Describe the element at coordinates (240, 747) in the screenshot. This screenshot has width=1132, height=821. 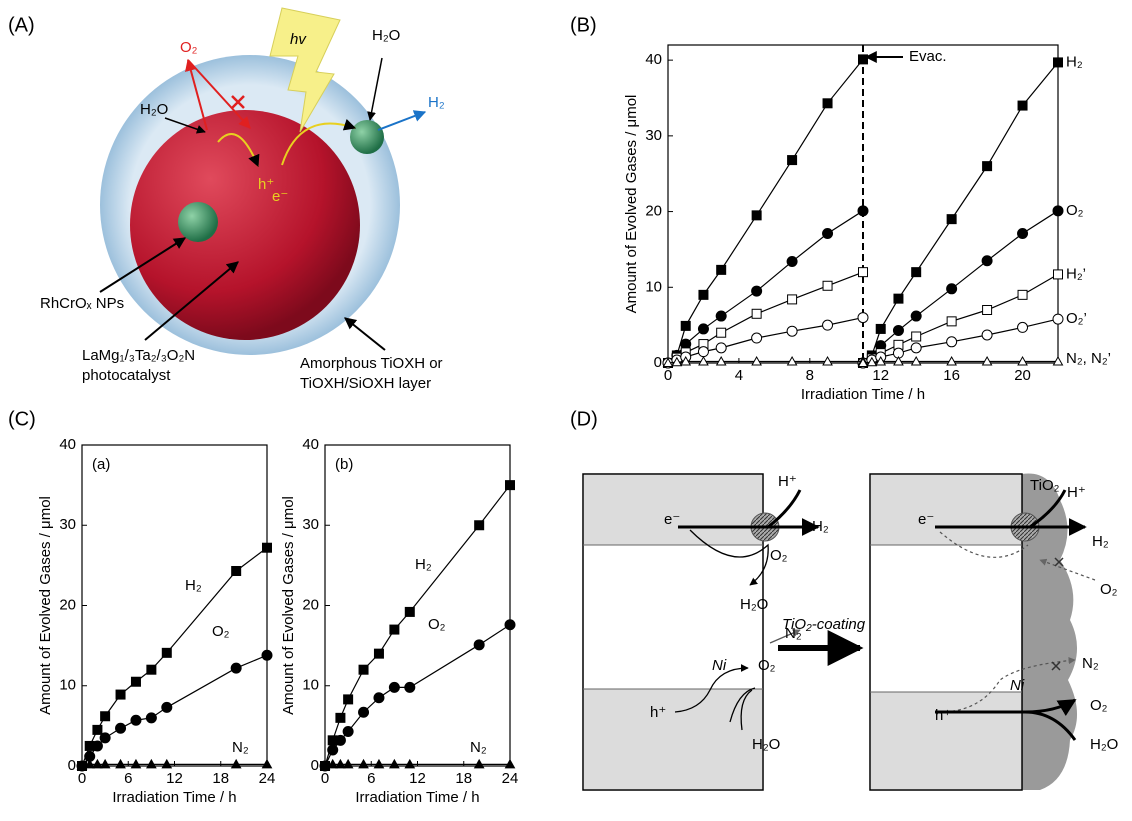
I see `series-label: N₂` at that location.